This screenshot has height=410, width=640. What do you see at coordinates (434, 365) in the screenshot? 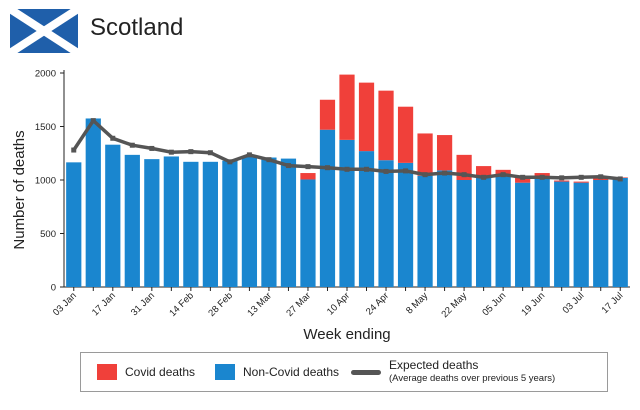
I see `legend-label-expected: Expected deaths` at bounding box center [434, 365].